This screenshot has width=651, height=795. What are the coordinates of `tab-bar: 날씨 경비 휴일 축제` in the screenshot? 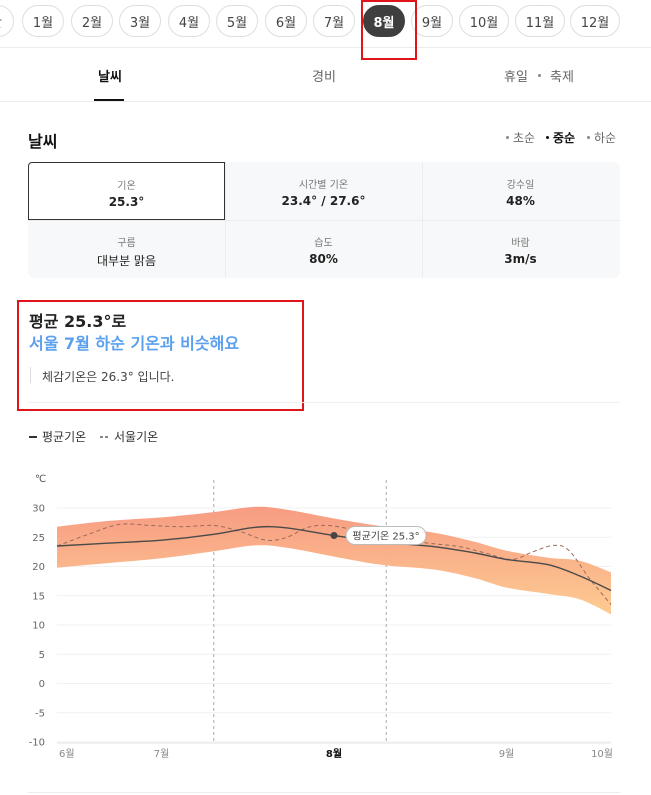 It's located at (325, 76).